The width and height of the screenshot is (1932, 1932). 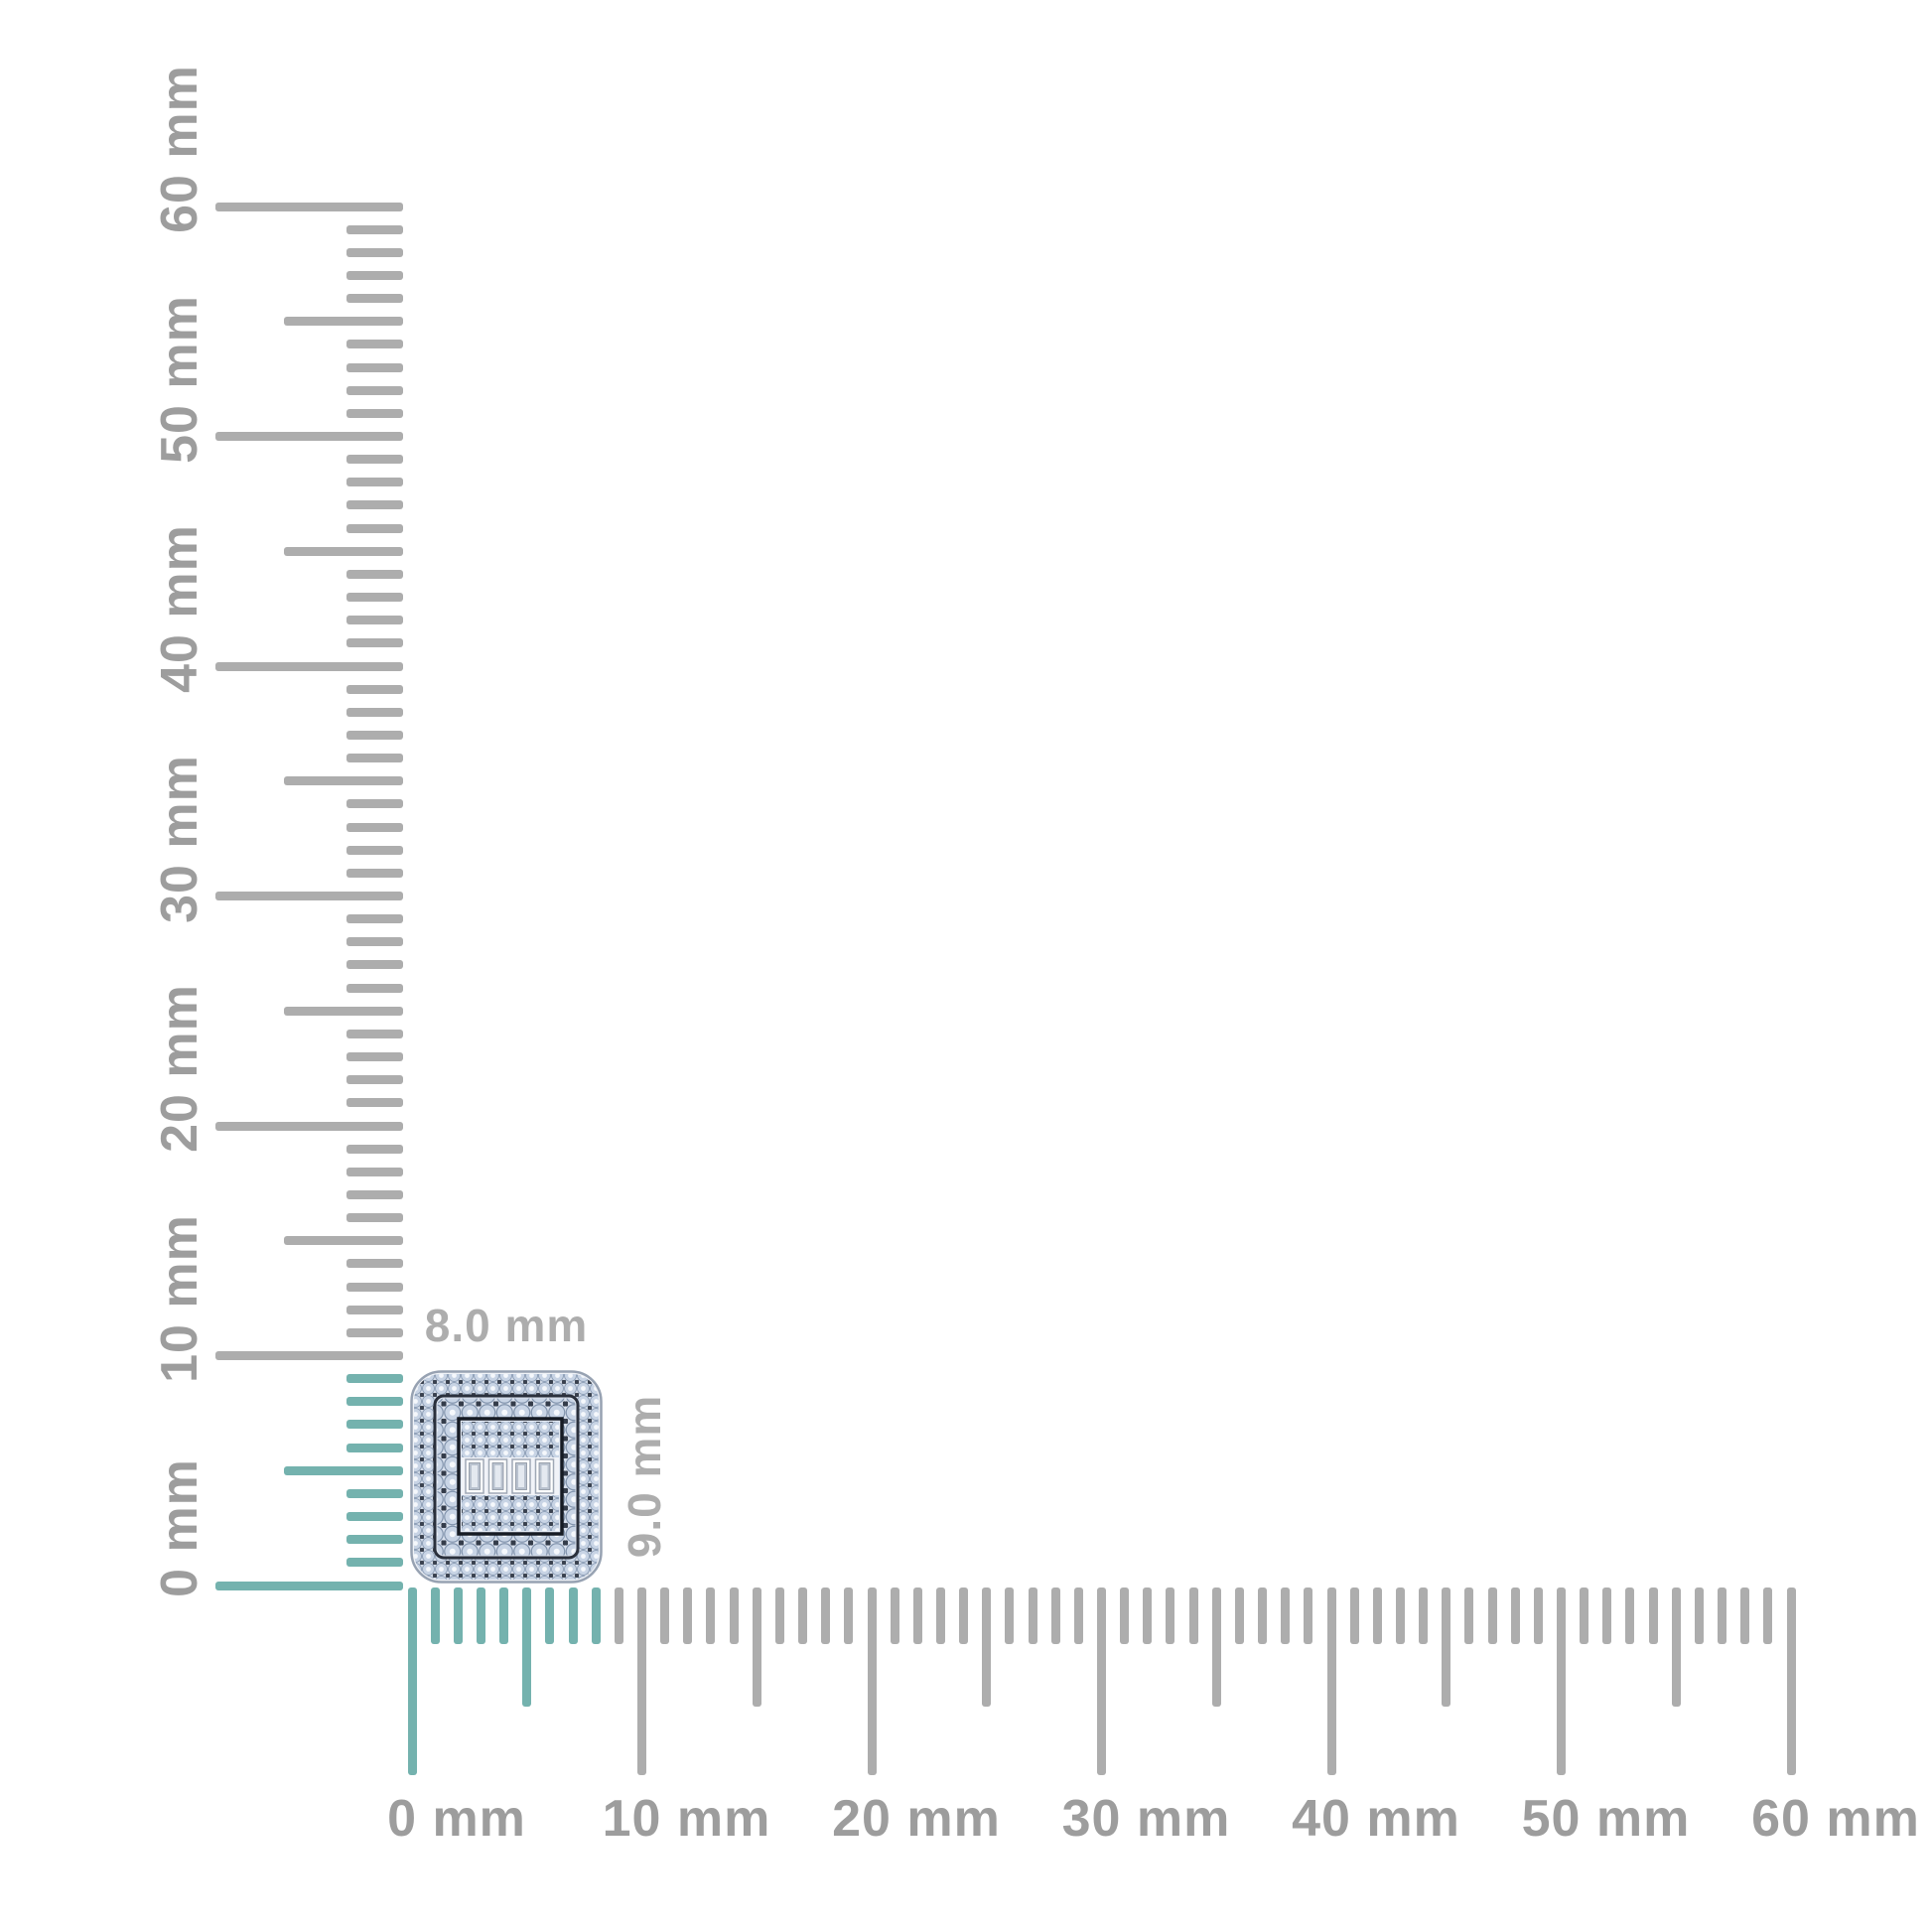 I want to click on h-ruler-label-50mm: 50 mm, so click(x=1606, y=1819).